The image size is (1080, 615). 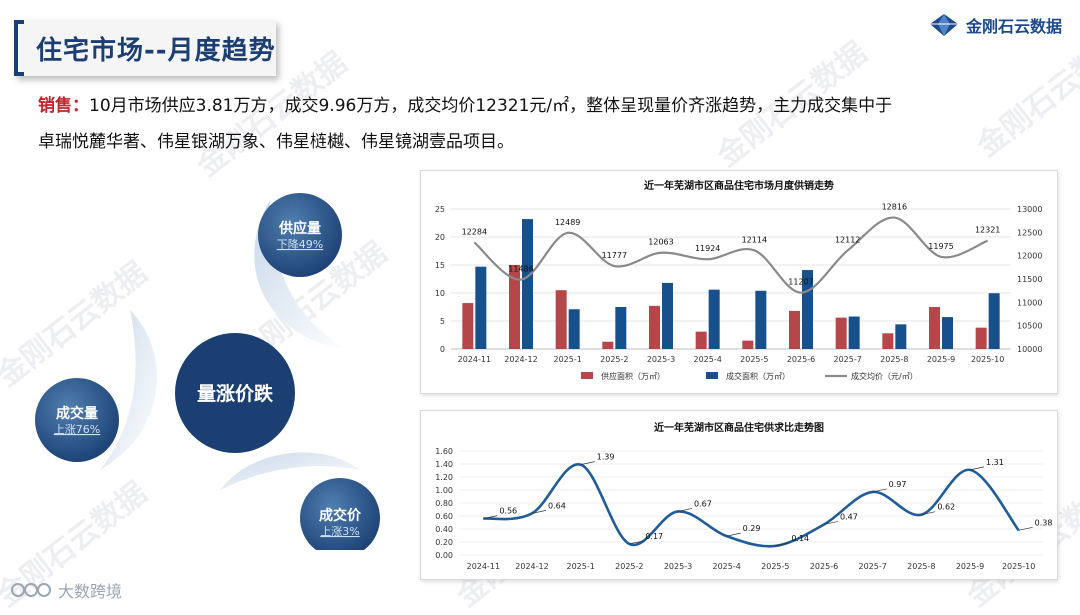 What do you see at coordinates (444, 477) in the screenshot?
I see `y-tick-label: 1.20` at bounding box center [444, 477].